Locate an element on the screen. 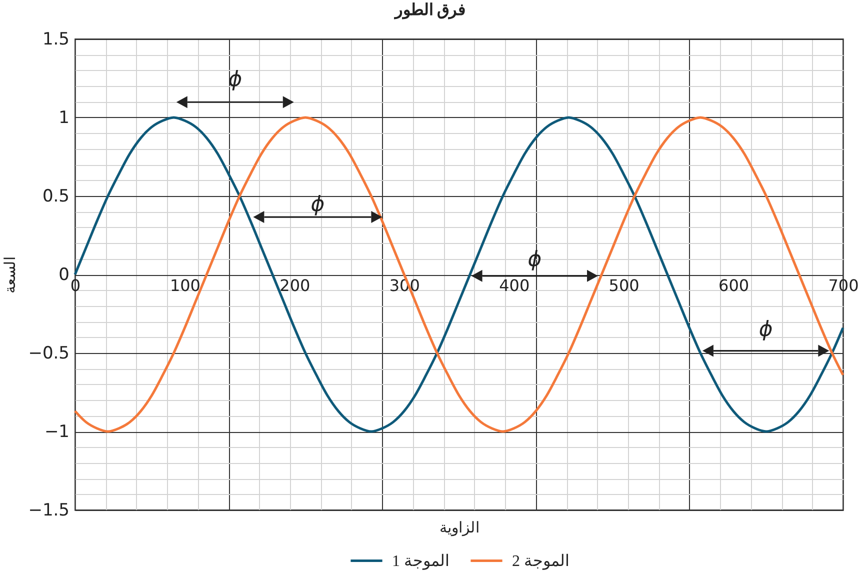 This screenshot has height=574, width=862. x-axis-title: الزاوية is located at coordinates (460, 528).